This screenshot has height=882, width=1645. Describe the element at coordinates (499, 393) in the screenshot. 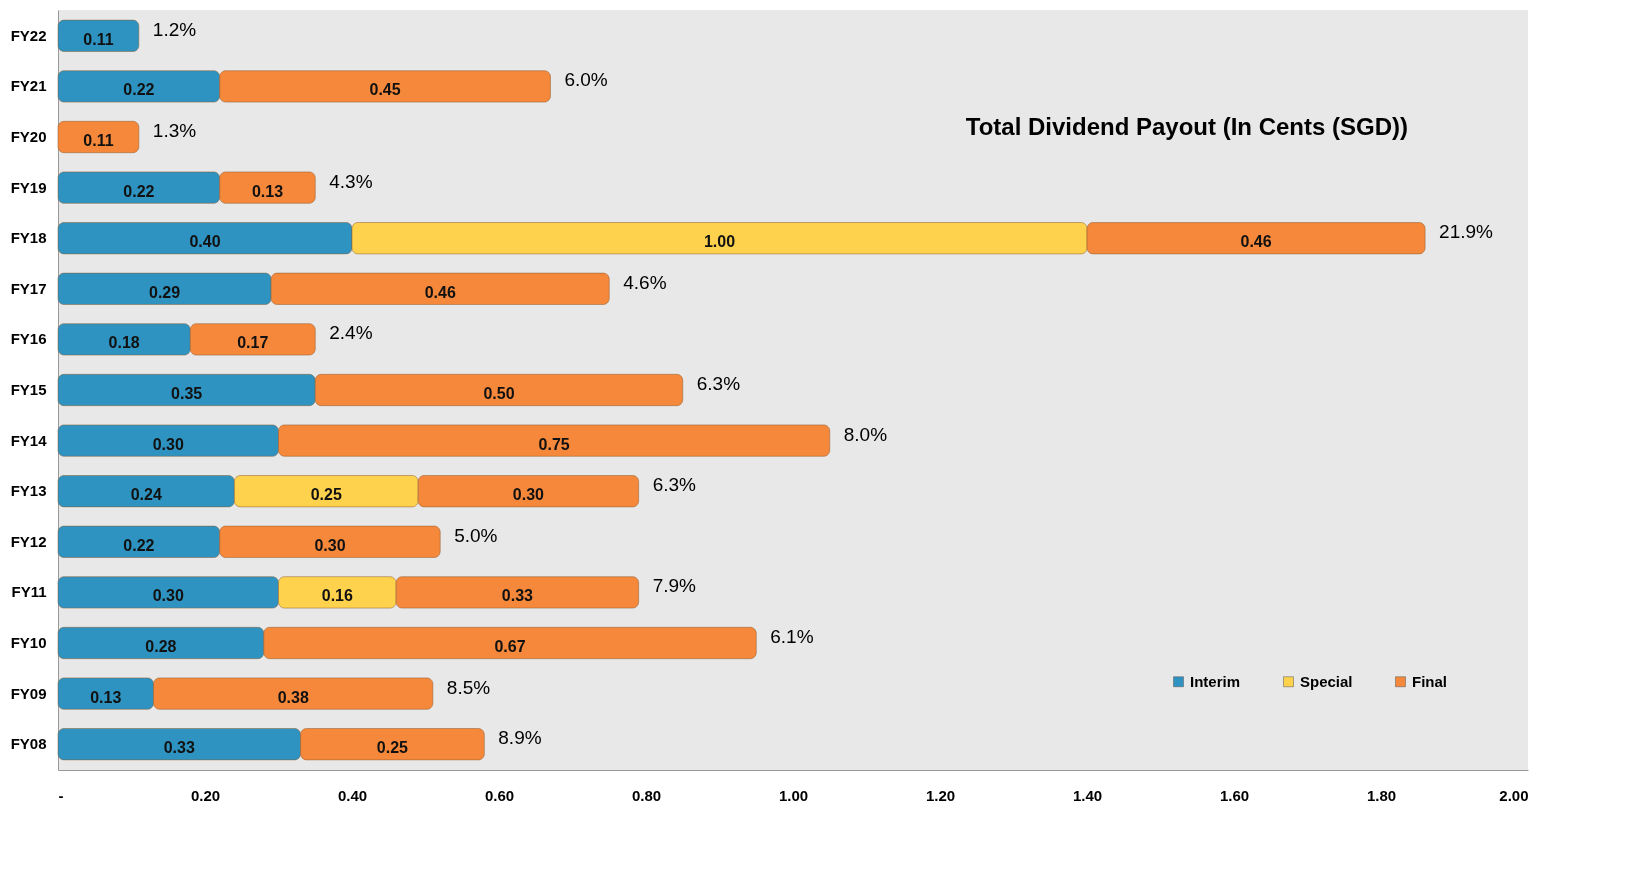

I see `data-label: 0.50` at that location.